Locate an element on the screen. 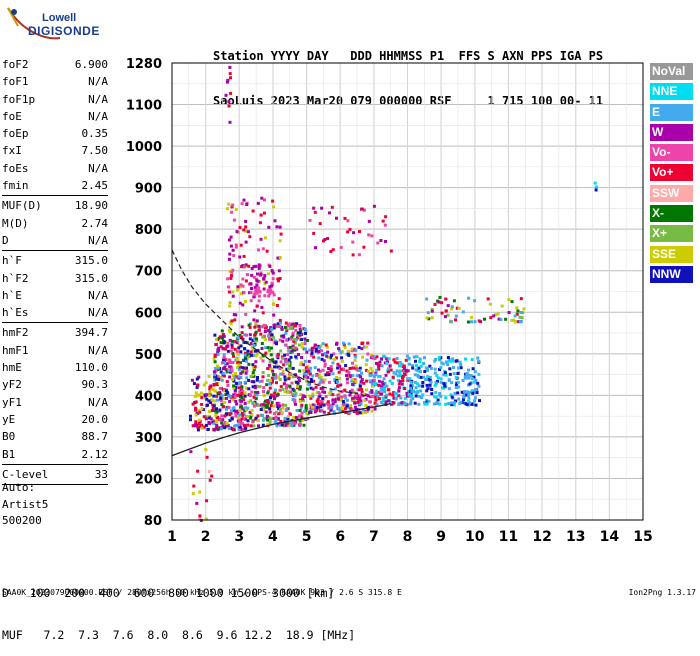 The width and height of the screenshot is (700, 656). param-name: MUF(D) is located at coordinates (22, 206).